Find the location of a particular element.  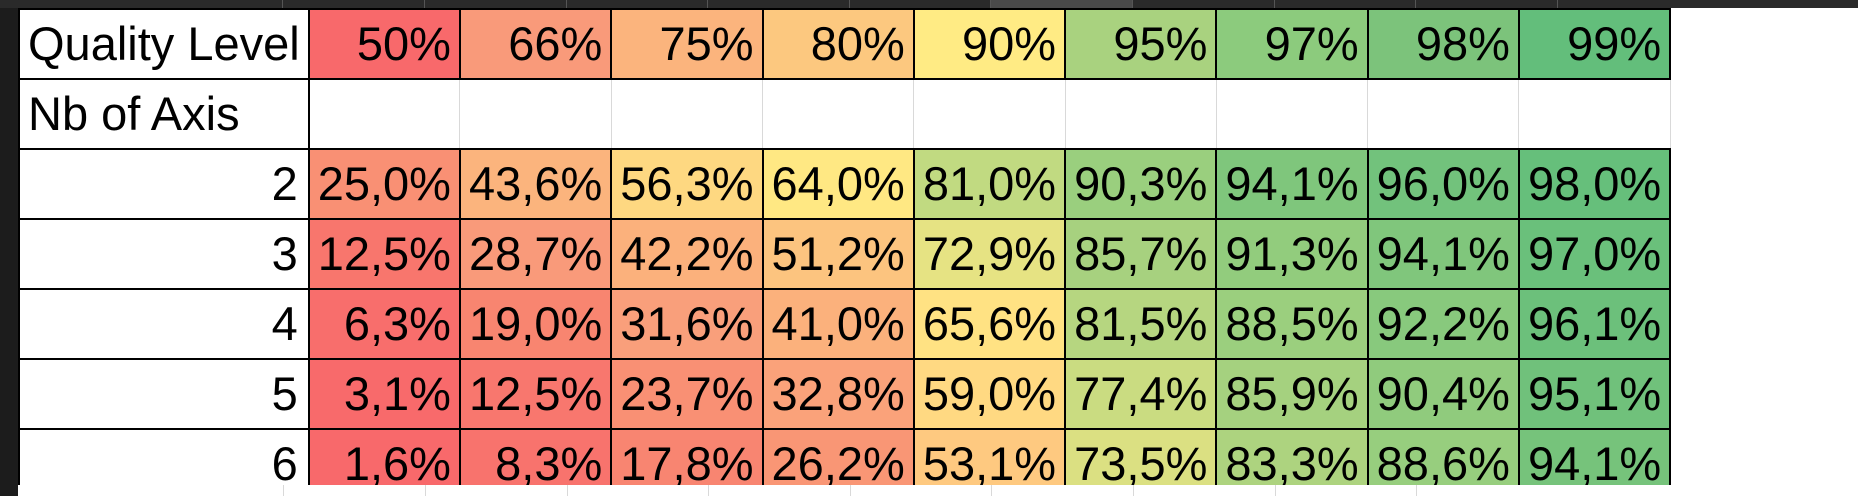

value-cell: 3,1% is located at coordinates (384, 394).